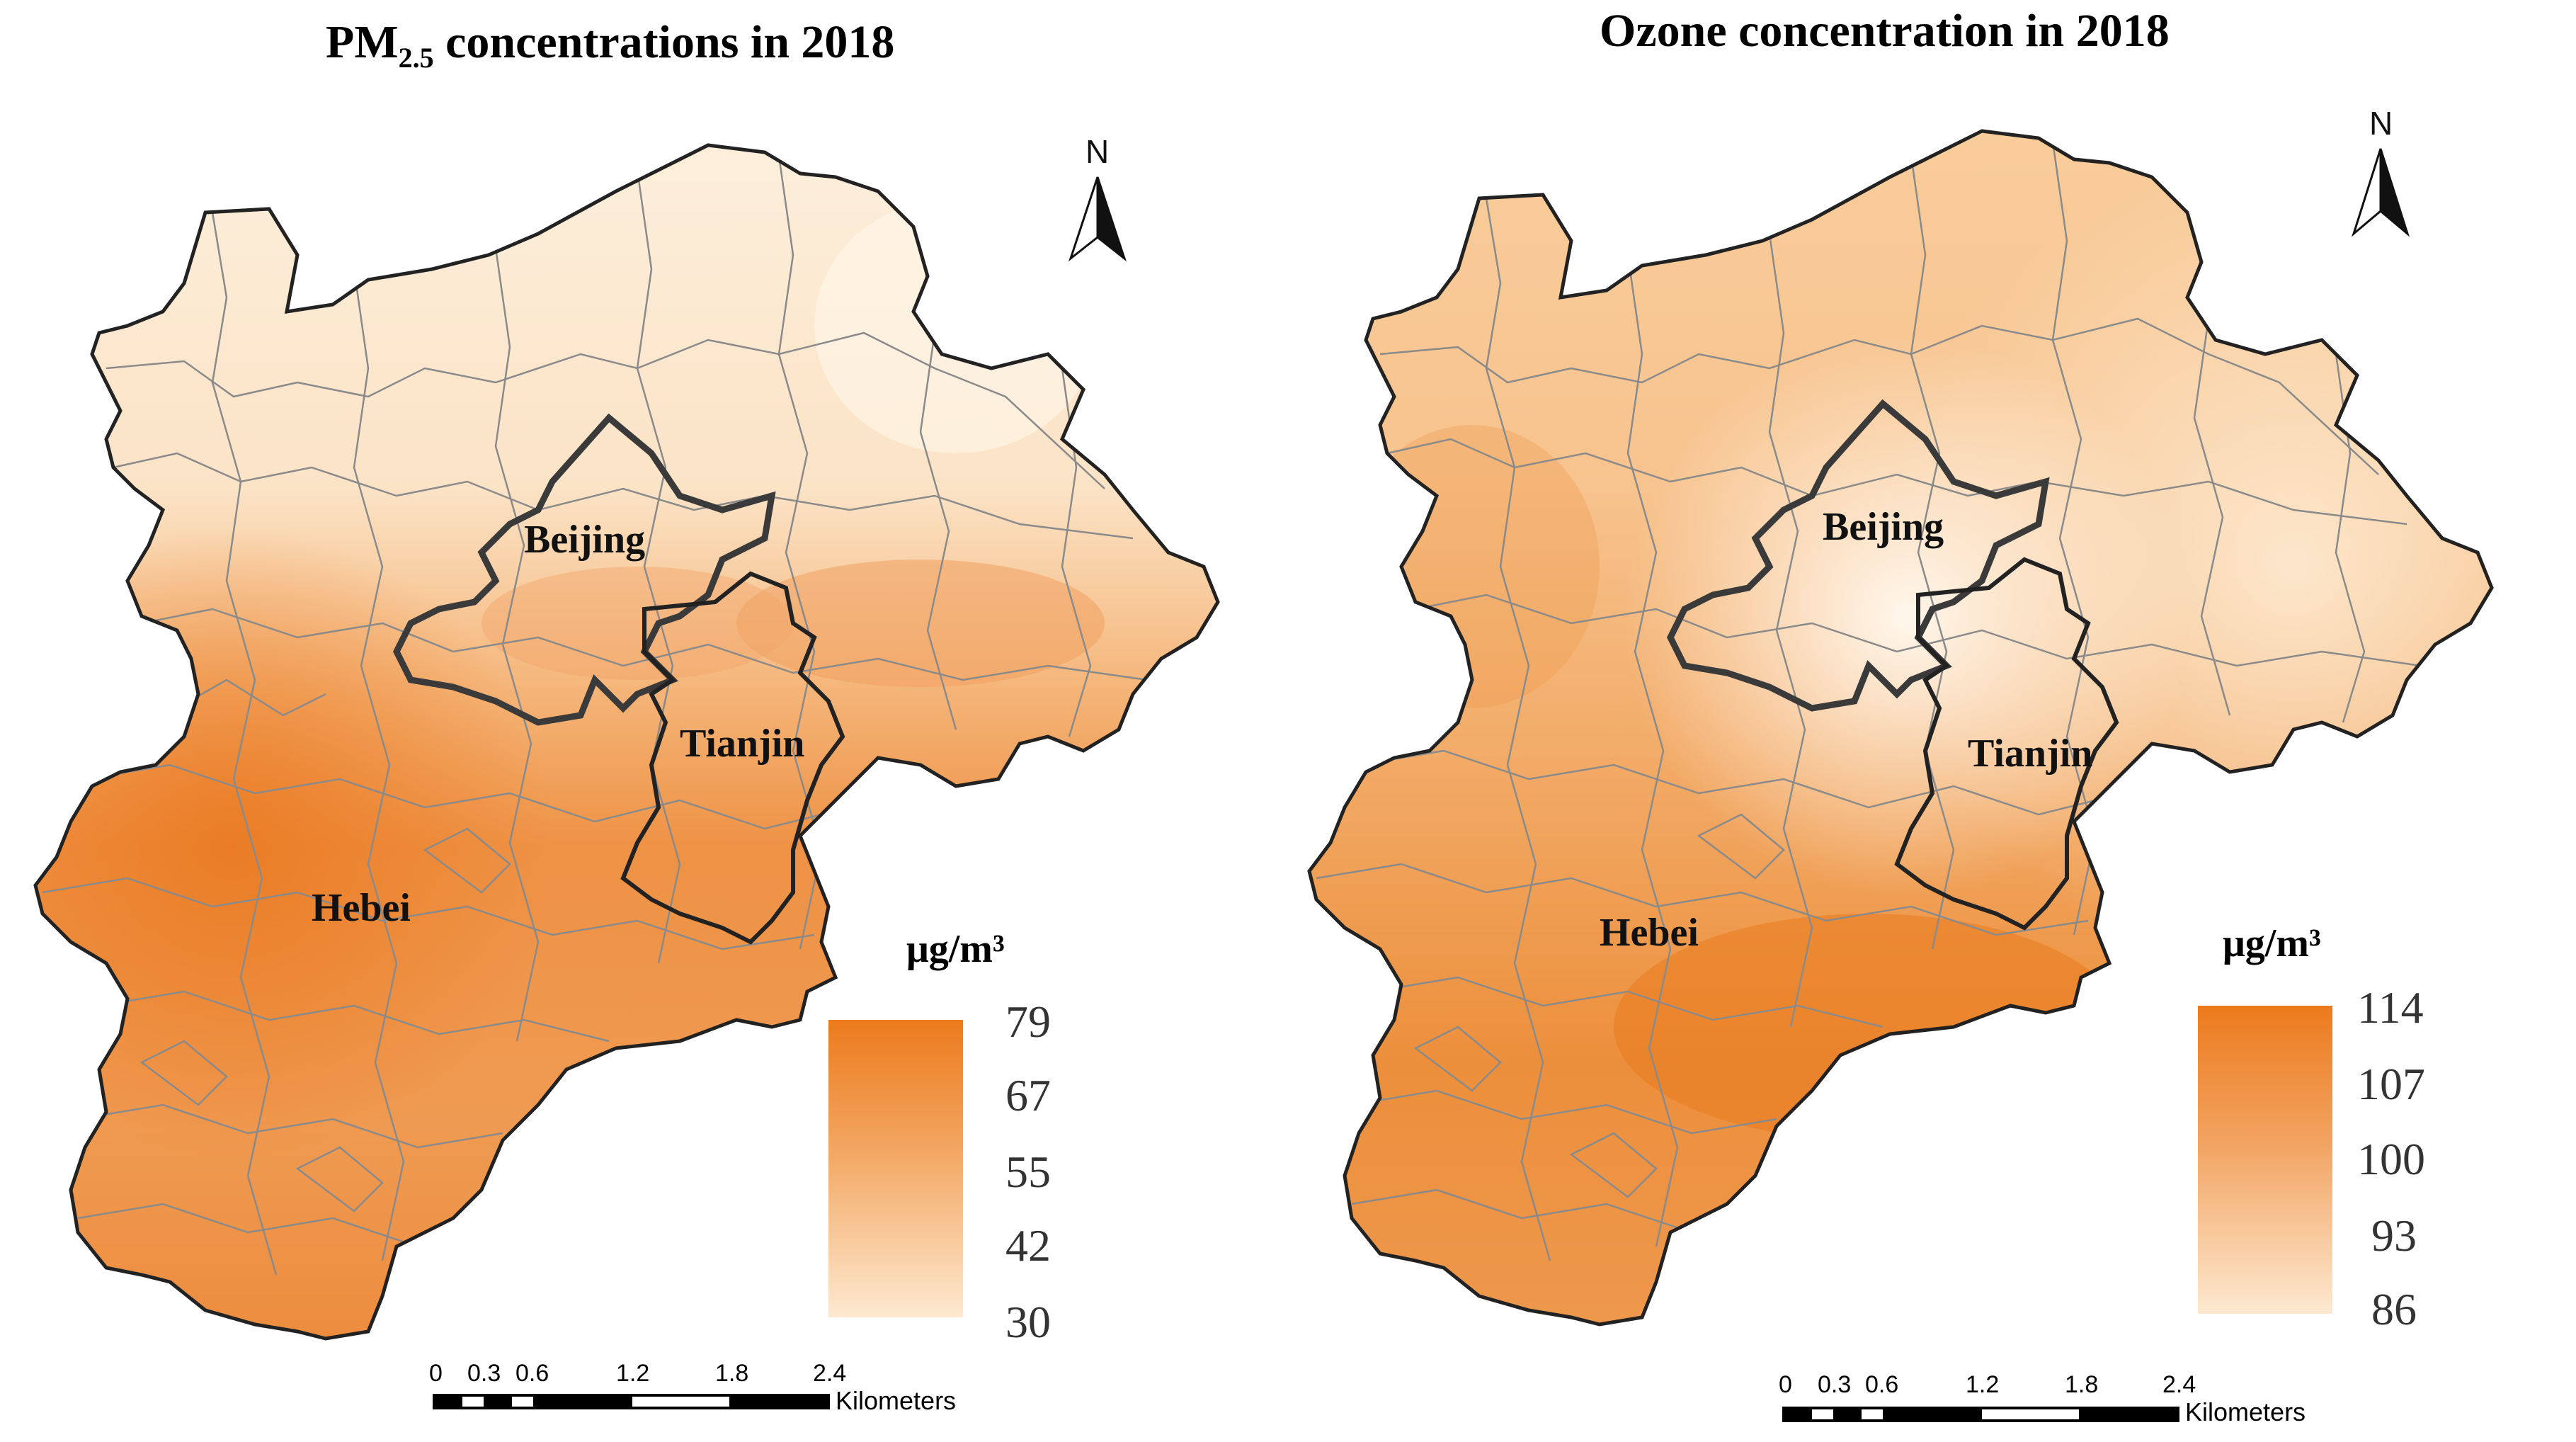  What do you see at coordinates (2394, 1235) in the screenshot?
I see `ozone-legend-tick: 93` at bounding box center [2394, 1235].